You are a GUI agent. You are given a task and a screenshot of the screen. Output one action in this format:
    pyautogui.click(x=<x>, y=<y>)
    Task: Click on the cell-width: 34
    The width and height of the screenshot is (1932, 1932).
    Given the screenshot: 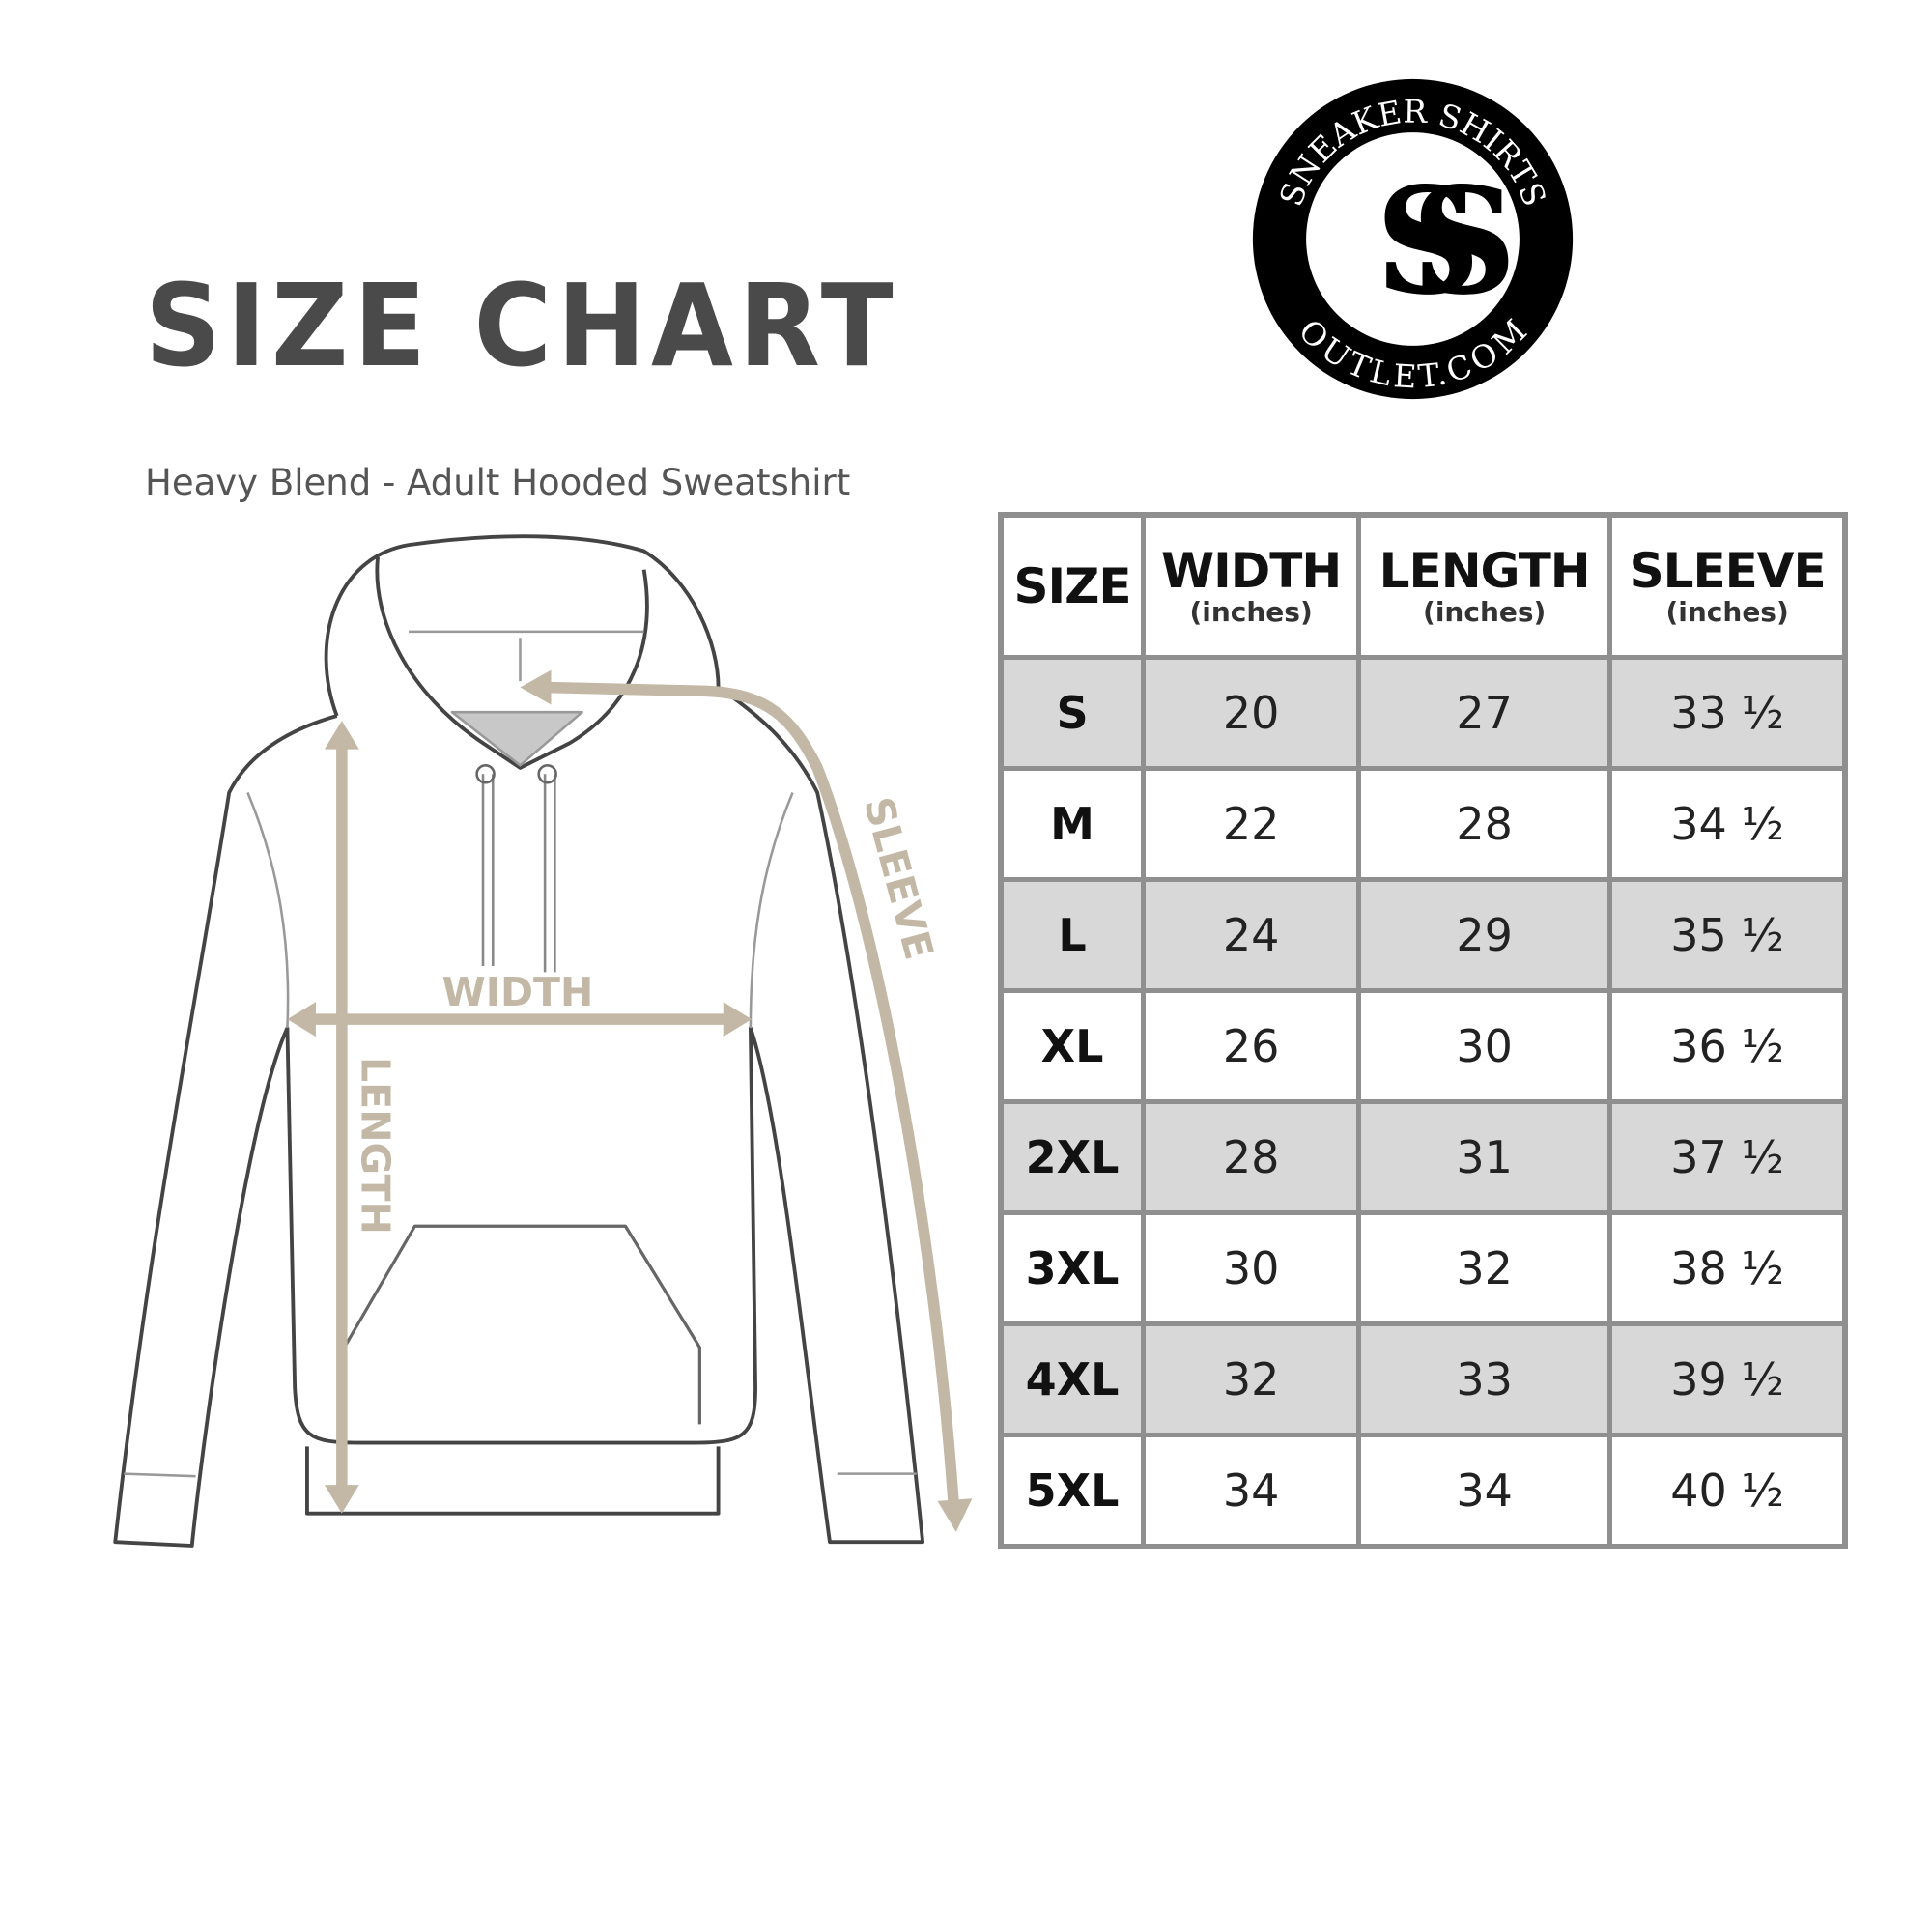 What is the action you would take?
    pyautogui.click(x=1251, y=1491)
    